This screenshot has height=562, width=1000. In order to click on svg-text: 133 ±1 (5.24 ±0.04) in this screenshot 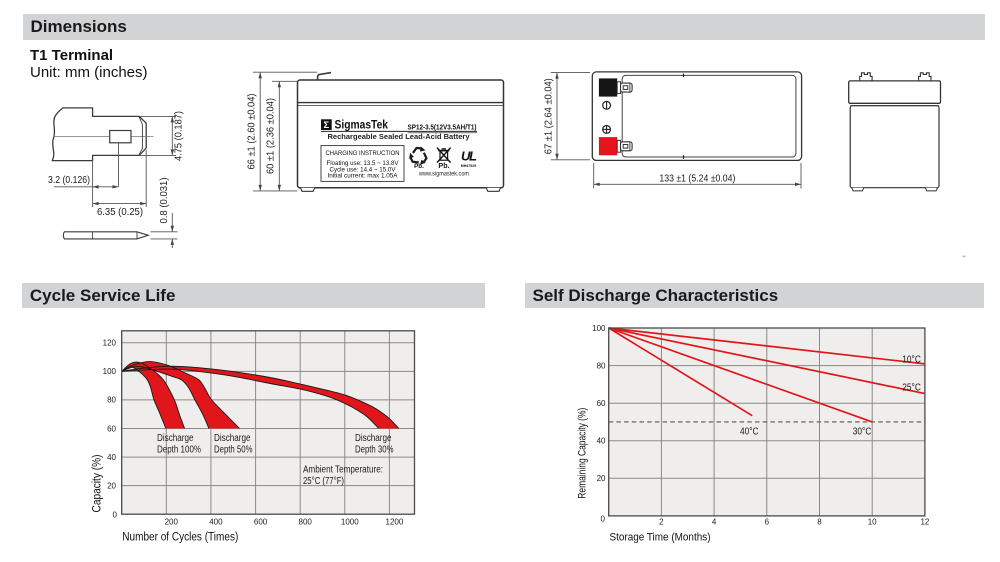, I will do `click(697, 178)`.